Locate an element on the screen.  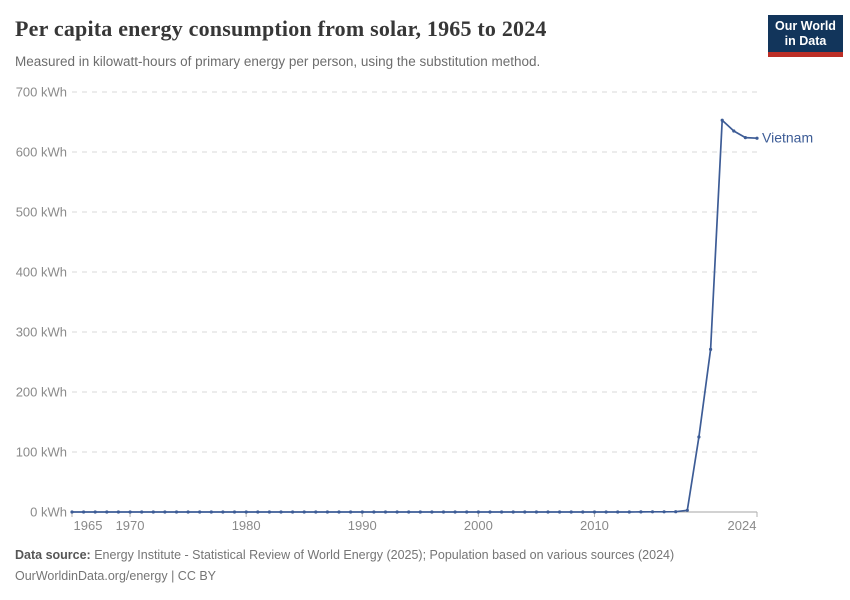
y-axis-label: 500 kWh is located at coordinates (41, 212).